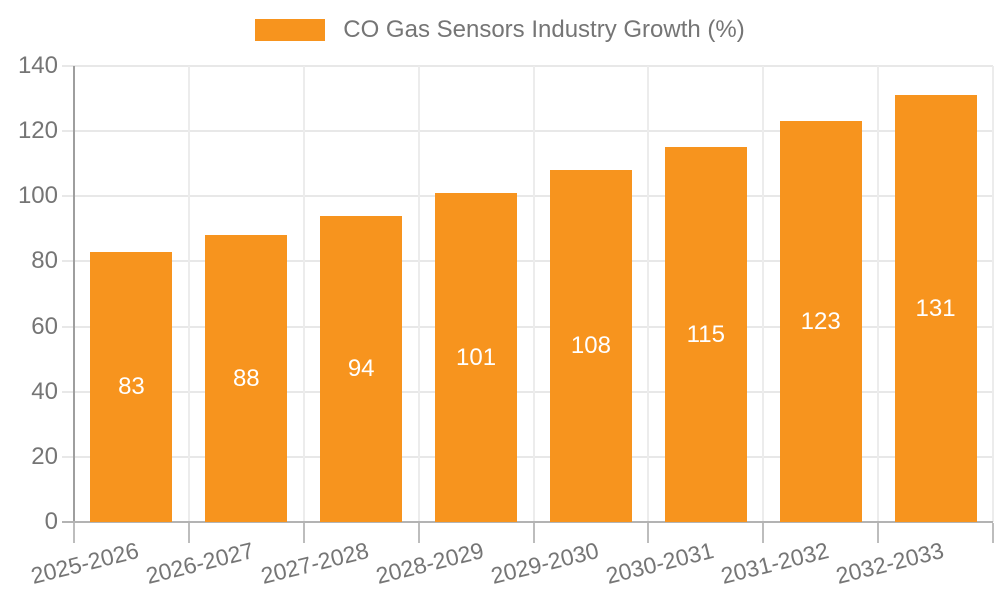  I want to click on bar-value-label: 88, so click(246, 378).